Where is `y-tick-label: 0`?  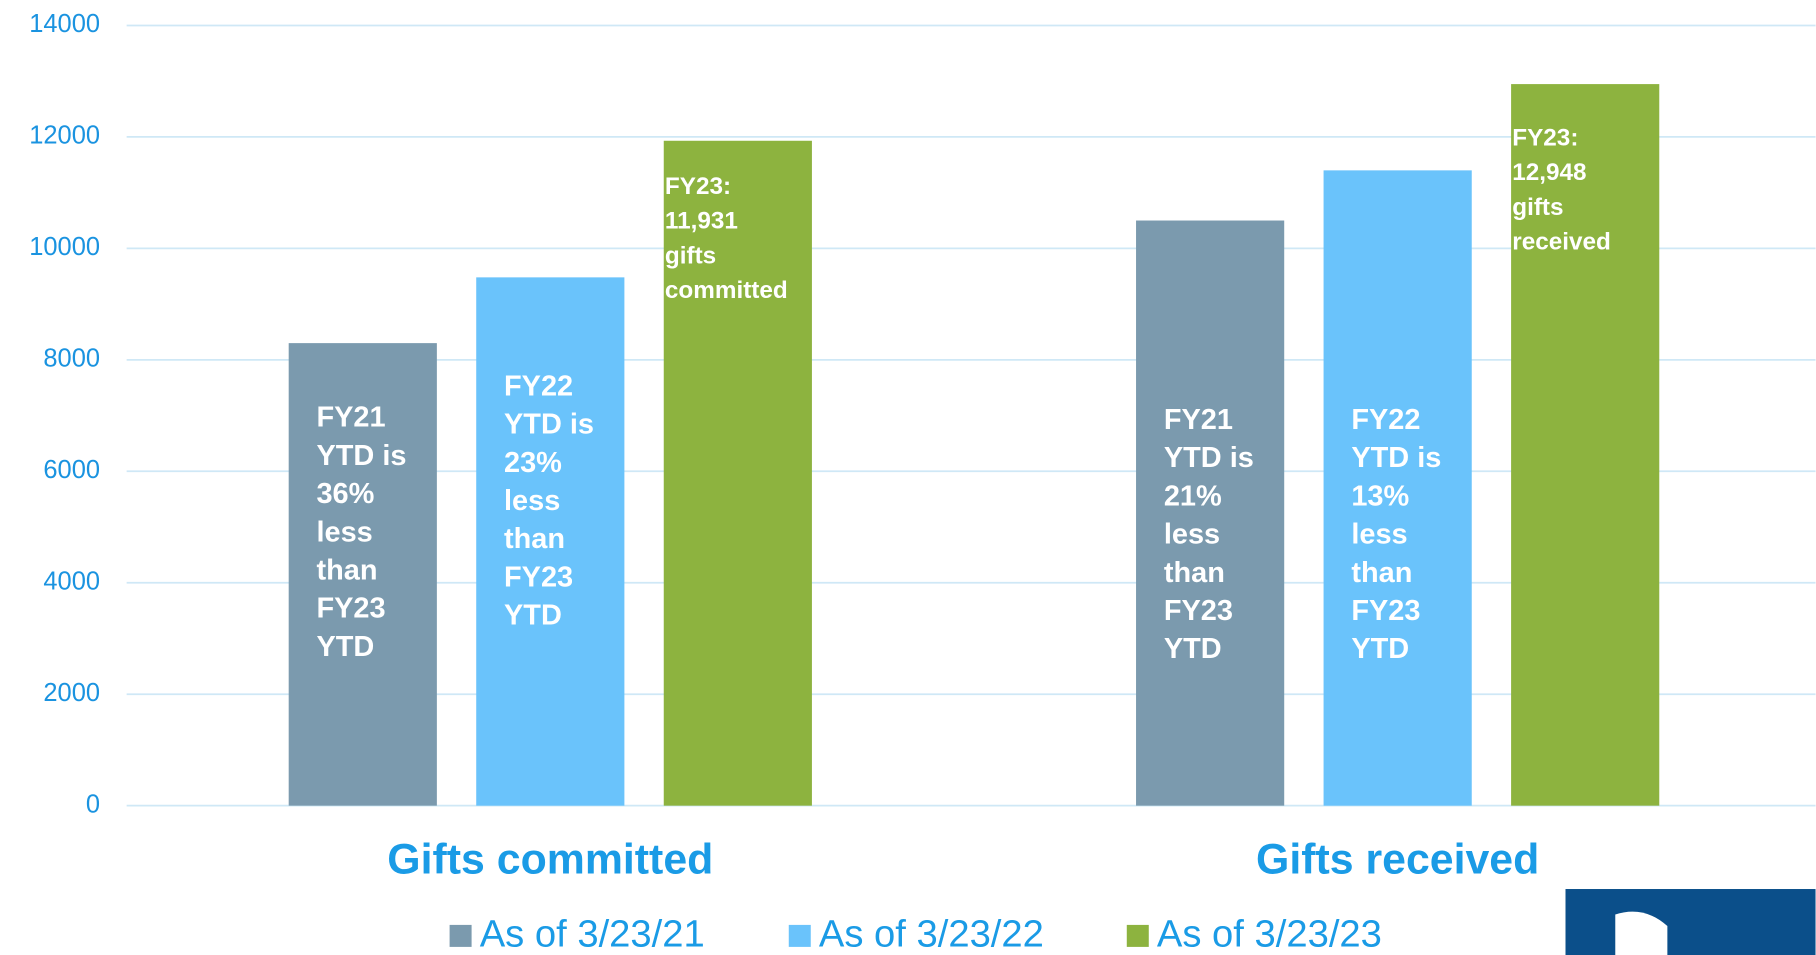
y-tick-label: 0 is located at coordinates (93, 804).